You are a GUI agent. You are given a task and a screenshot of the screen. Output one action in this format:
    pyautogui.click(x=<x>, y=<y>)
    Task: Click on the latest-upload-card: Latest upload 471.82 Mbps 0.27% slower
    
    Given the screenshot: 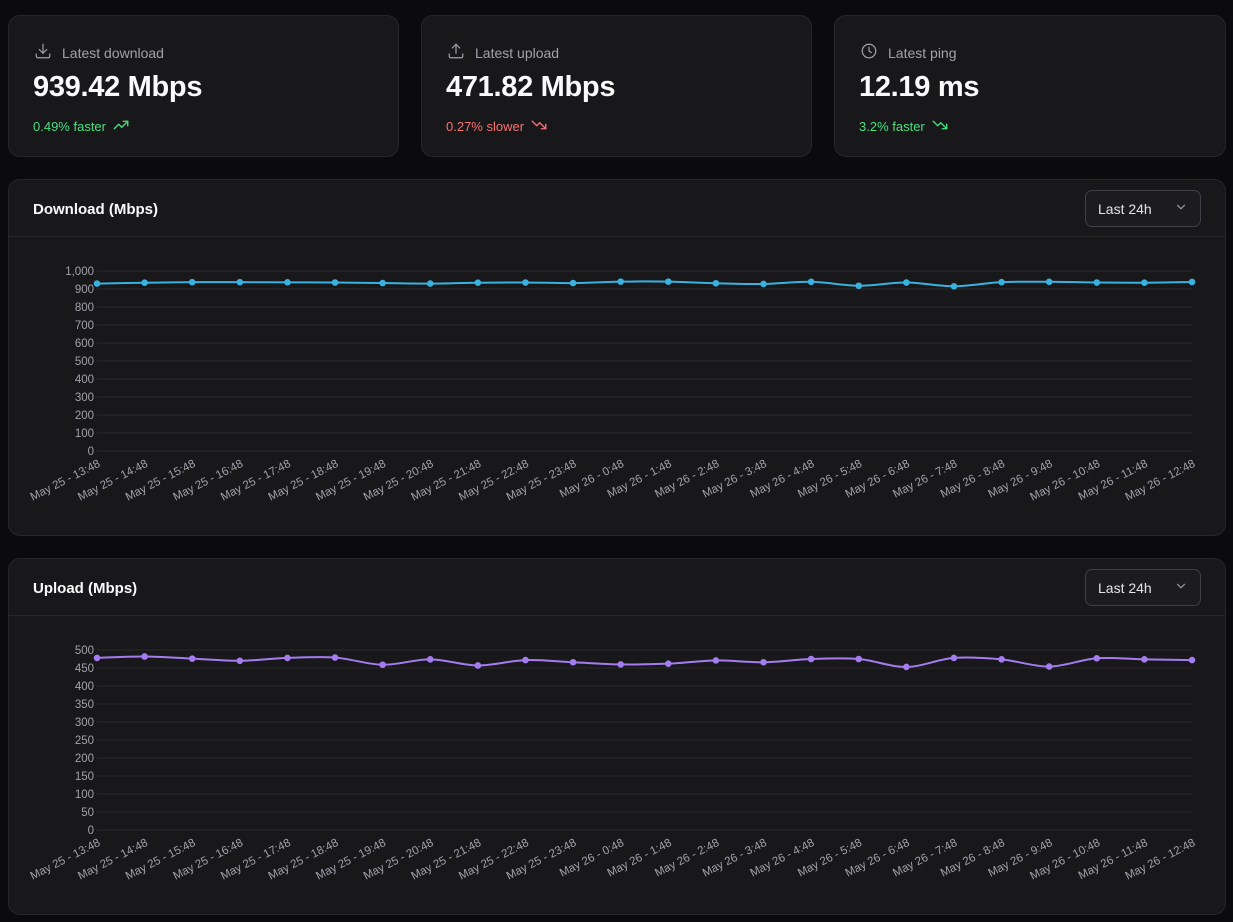 What is the action you would take?
    pyautogui.click(x=616, y=86)
    